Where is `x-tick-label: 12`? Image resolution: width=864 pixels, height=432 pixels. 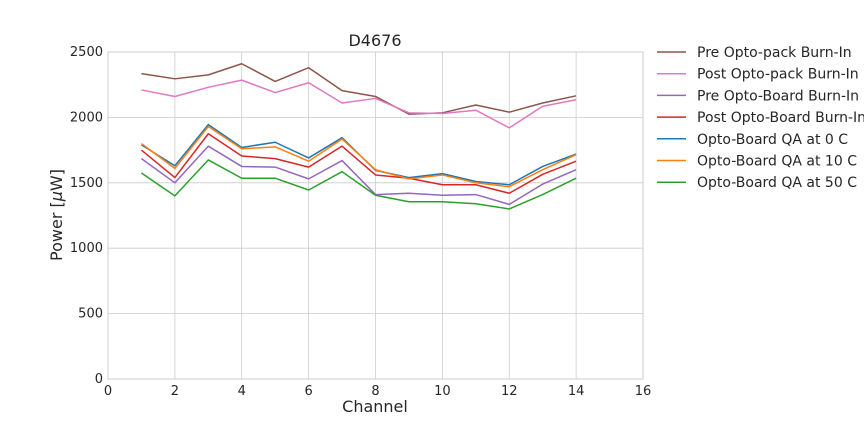 x-tick-label: 12 is located at coordinates (509, 391).